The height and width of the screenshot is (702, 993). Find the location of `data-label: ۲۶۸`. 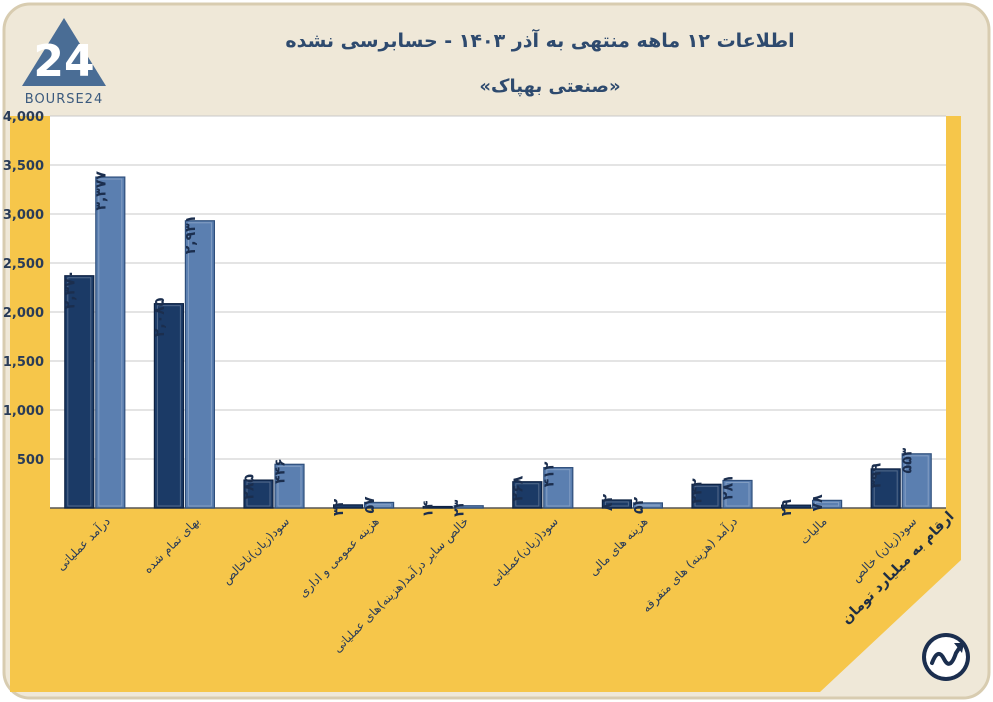

data-label: ۲۶۸ is located at coordinates (518, 488).